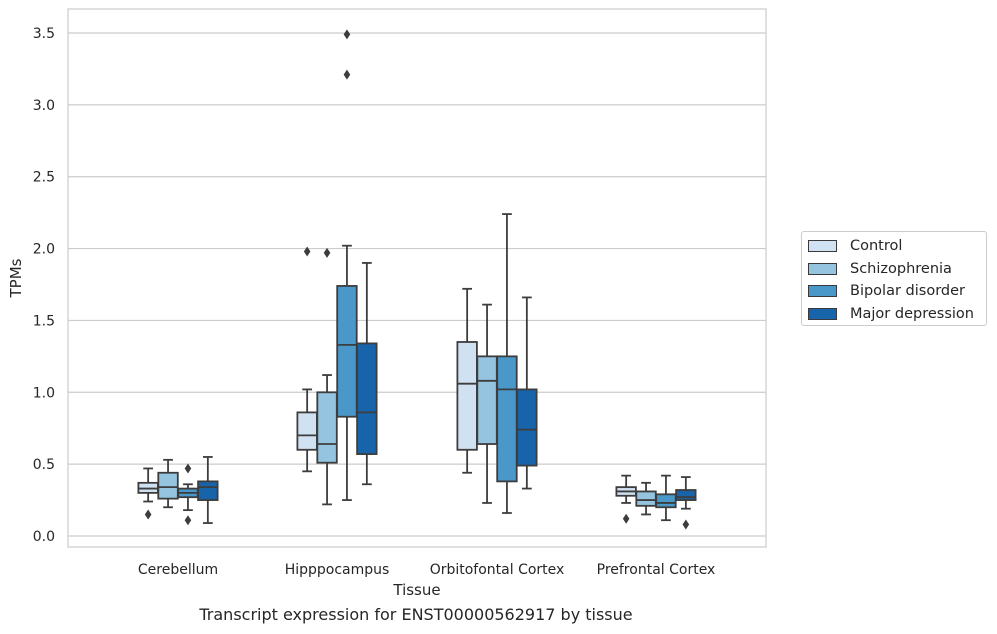 This screenshot has width=997, height=634. I want to click on x-tick-label: Prefrontal Cortex, so click(656, 570).